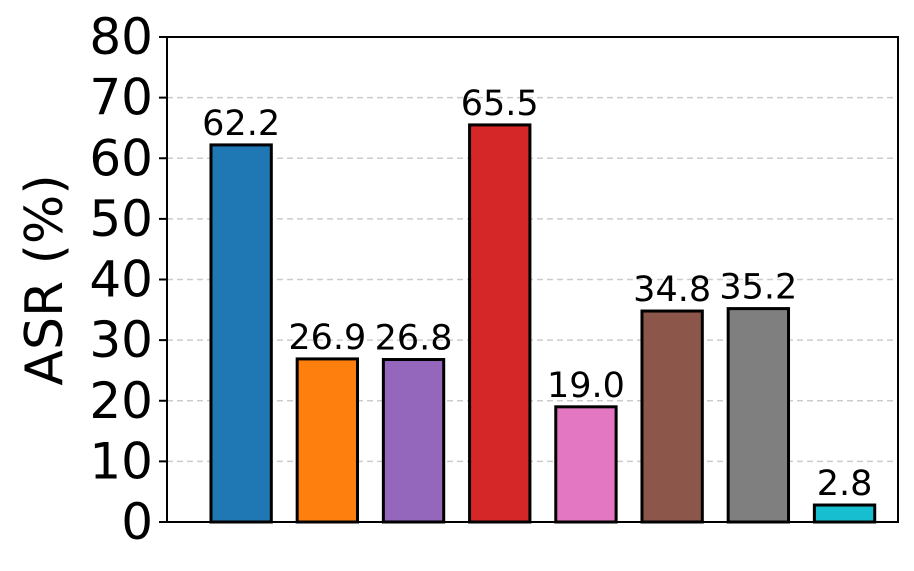 The width and height of the screenshot is (914, 571). I want to click on y-tick-label: 20, so click(121, 401).